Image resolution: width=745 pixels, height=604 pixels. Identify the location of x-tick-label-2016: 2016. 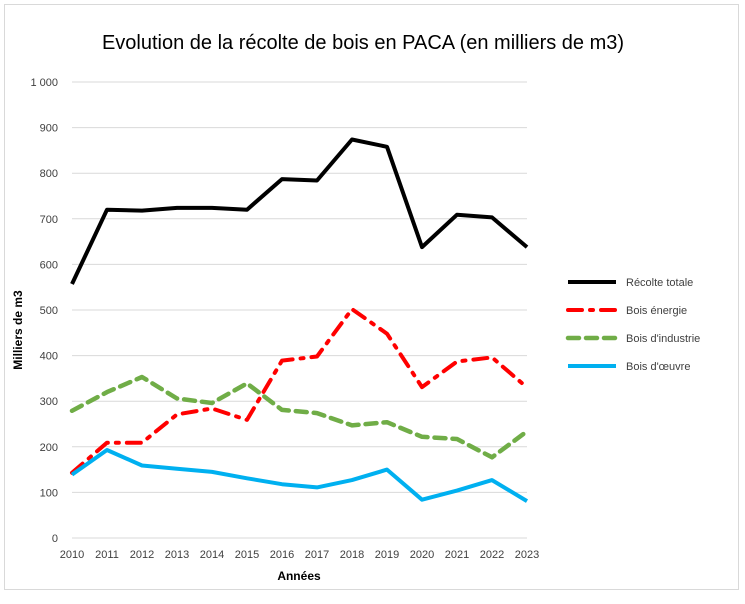
(282, 555).